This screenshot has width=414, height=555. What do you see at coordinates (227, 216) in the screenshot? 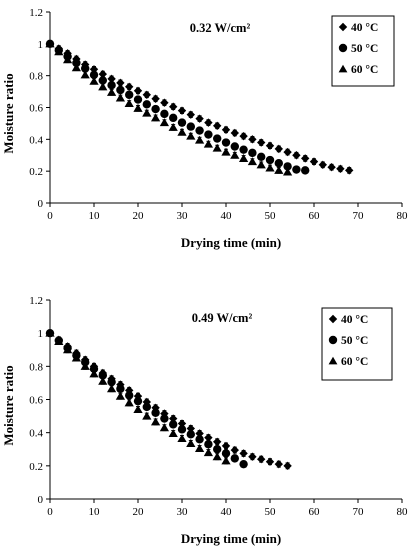
I see `x-tick-label: 40` at bounding box center [227, 216].